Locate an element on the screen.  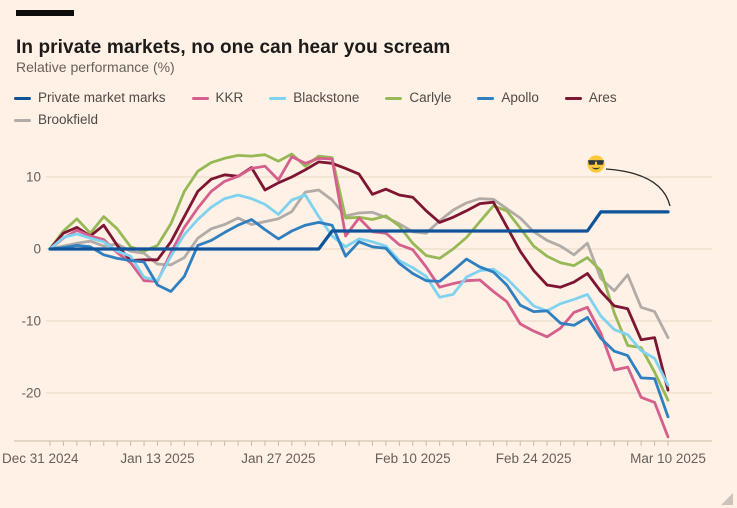
chart-subtitle: Relative performance (%) is located at coordinates (95, 67).